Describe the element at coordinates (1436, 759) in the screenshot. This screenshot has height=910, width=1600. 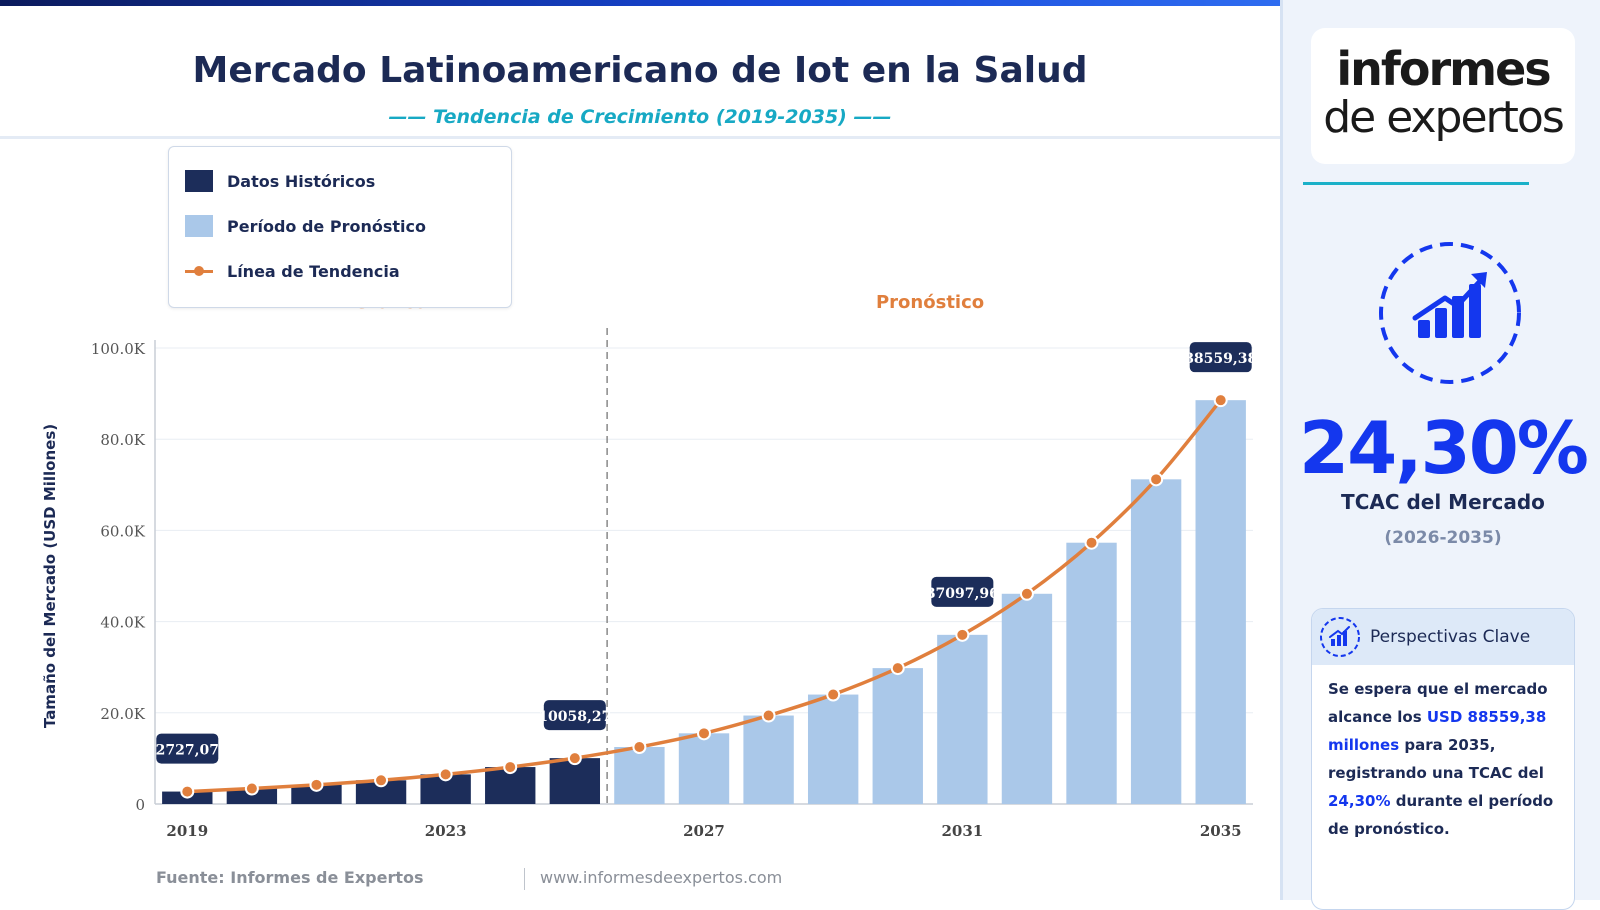
I see `insights-text-part2: para 2035, registrando una TCAC del` at that location.